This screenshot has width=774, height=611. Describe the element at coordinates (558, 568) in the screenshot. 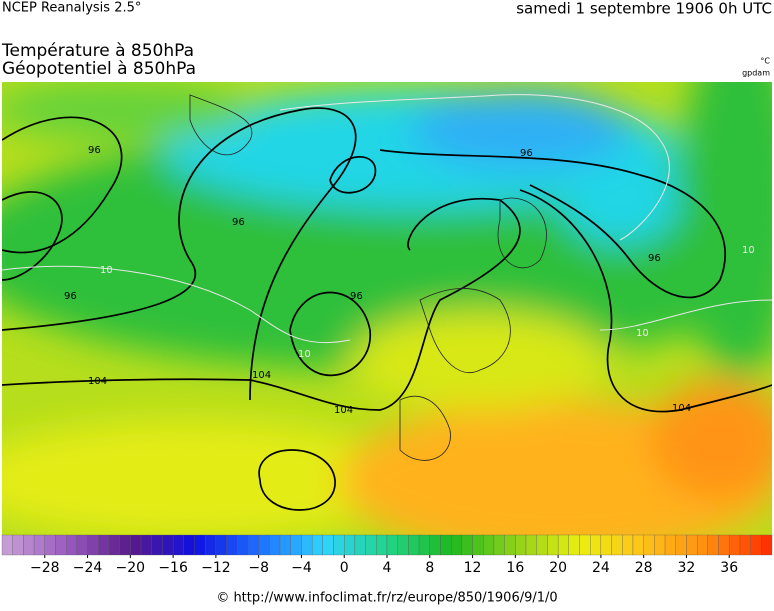

I see `colorbar-tick-label: 20` at that location.